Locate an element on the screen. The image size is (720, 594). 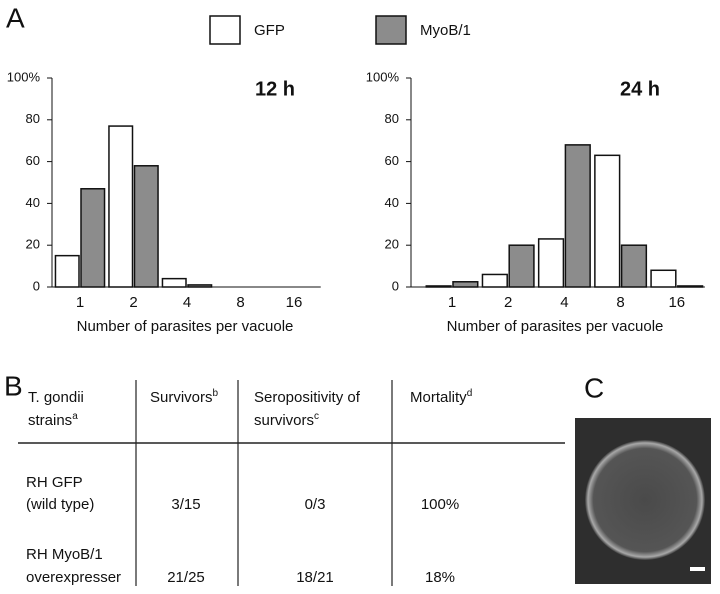
table-cell: 3/15 is located at coordinates (185, 504).